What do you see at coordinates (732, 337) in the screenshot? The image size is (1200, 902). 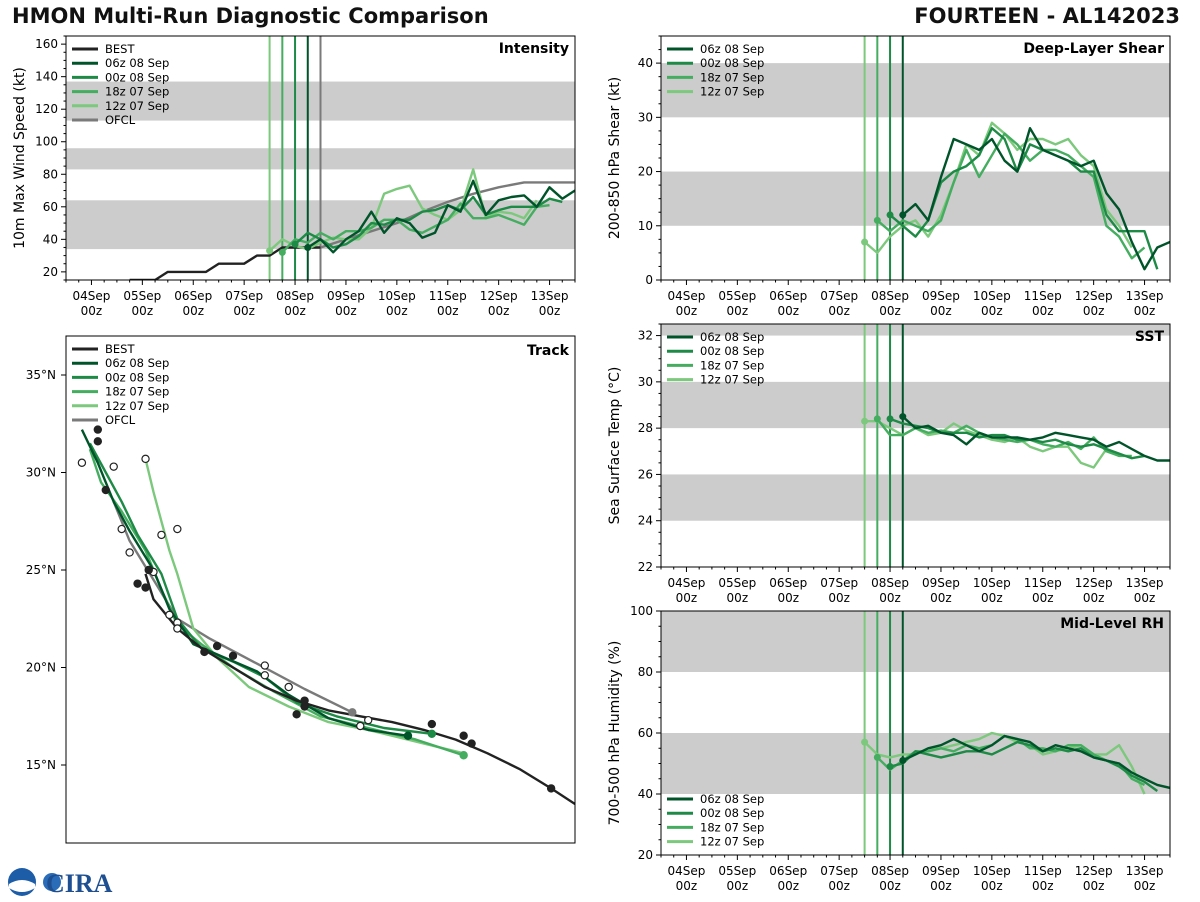 I see `sst-legend-label-06z-08-sep: 06z 08 Sep` at bounding box center [732, 337].